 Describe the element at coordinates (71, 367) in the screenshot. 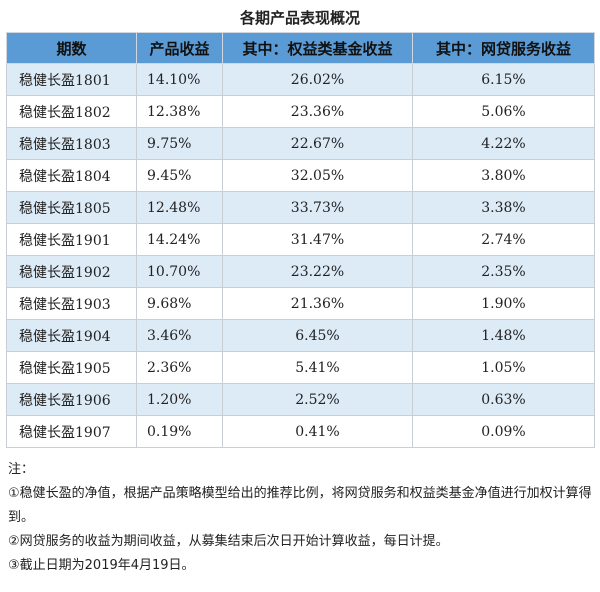

I see `period-cell: 稳健长盈1905` at that location.